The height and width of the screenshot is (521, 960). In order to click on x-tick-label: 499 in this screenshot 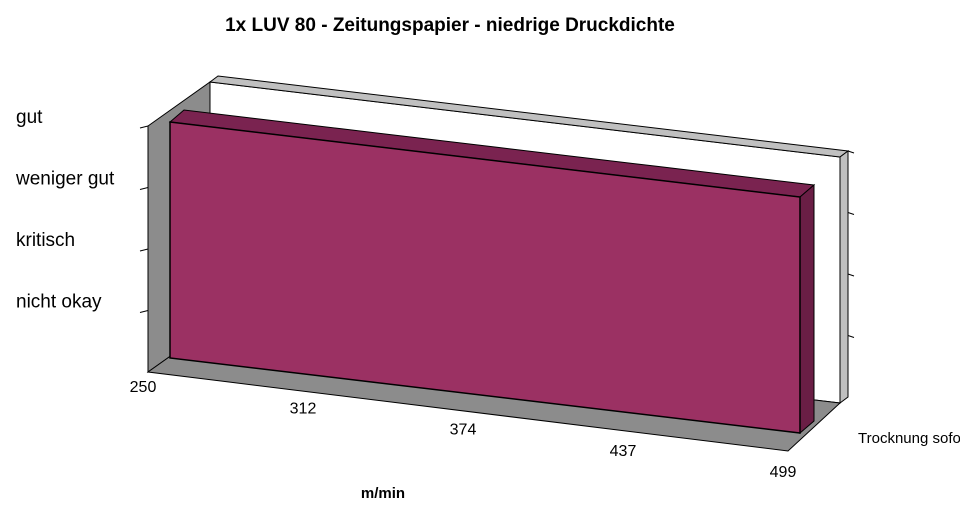, I will do `click(783, 472)`.